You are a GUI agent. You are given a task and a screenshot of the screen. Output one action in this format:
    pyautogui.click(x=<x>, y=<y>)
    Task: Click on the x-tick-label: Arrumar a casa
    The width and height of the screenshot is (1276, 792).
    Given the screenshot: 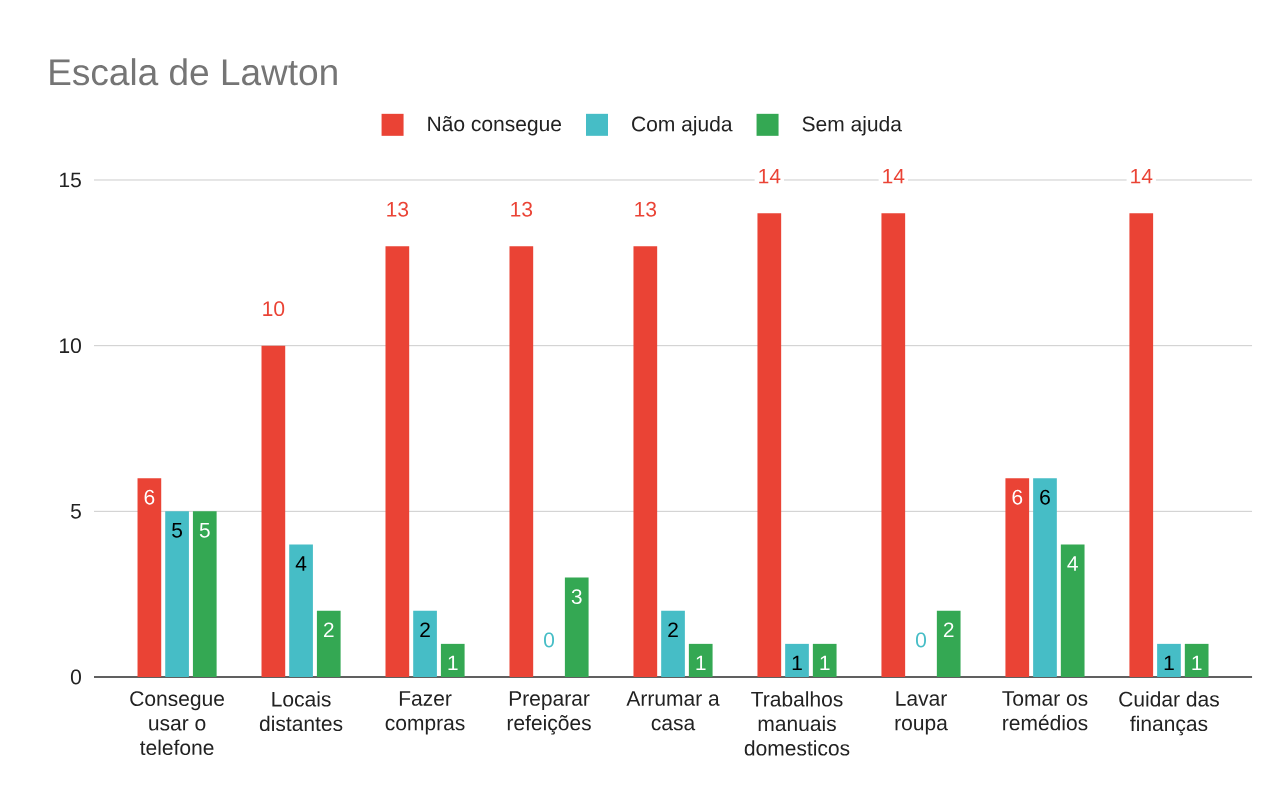 What is the action you would take?
    pyautogui.click(x=673, y=711)
    